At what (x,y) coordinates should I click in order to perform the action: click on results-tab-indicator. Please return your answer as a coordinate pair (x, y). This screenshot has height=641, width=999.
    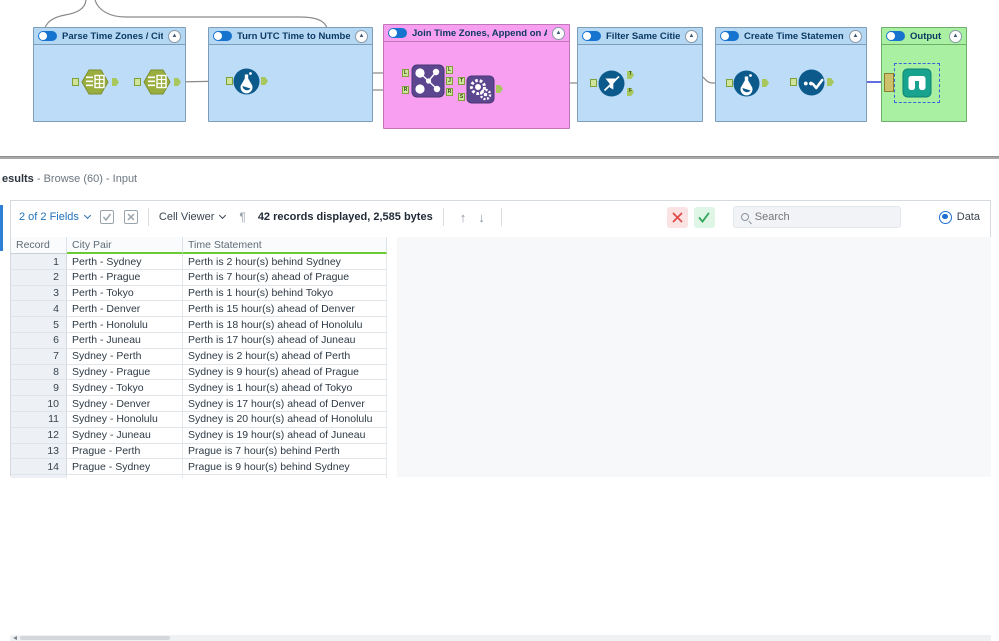
    Looking at the image, I should click on (1, 228).